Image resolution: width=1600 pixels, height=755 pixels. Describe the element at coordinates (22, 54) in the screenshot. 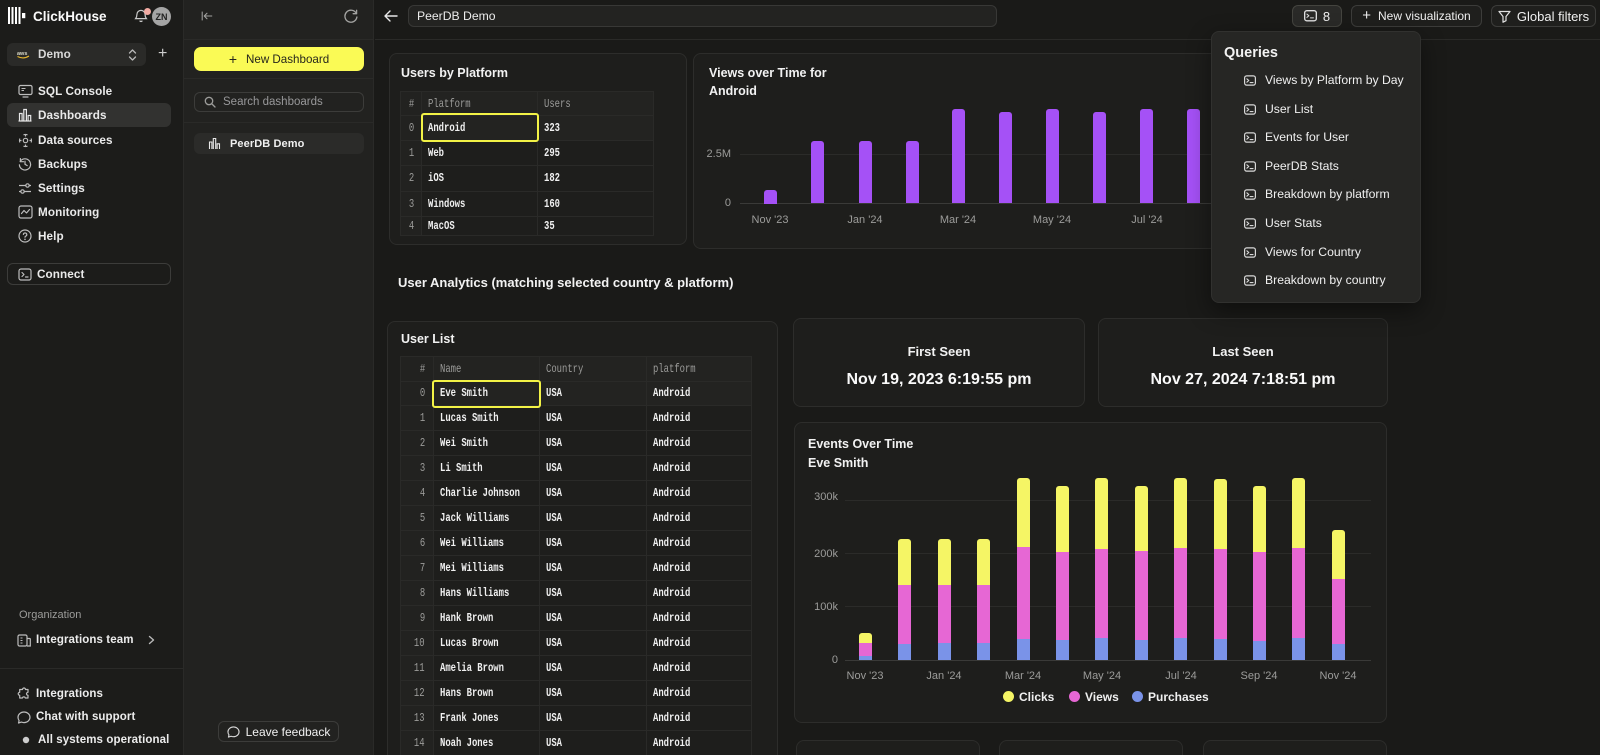

I see `svg-text: aws` at that location.